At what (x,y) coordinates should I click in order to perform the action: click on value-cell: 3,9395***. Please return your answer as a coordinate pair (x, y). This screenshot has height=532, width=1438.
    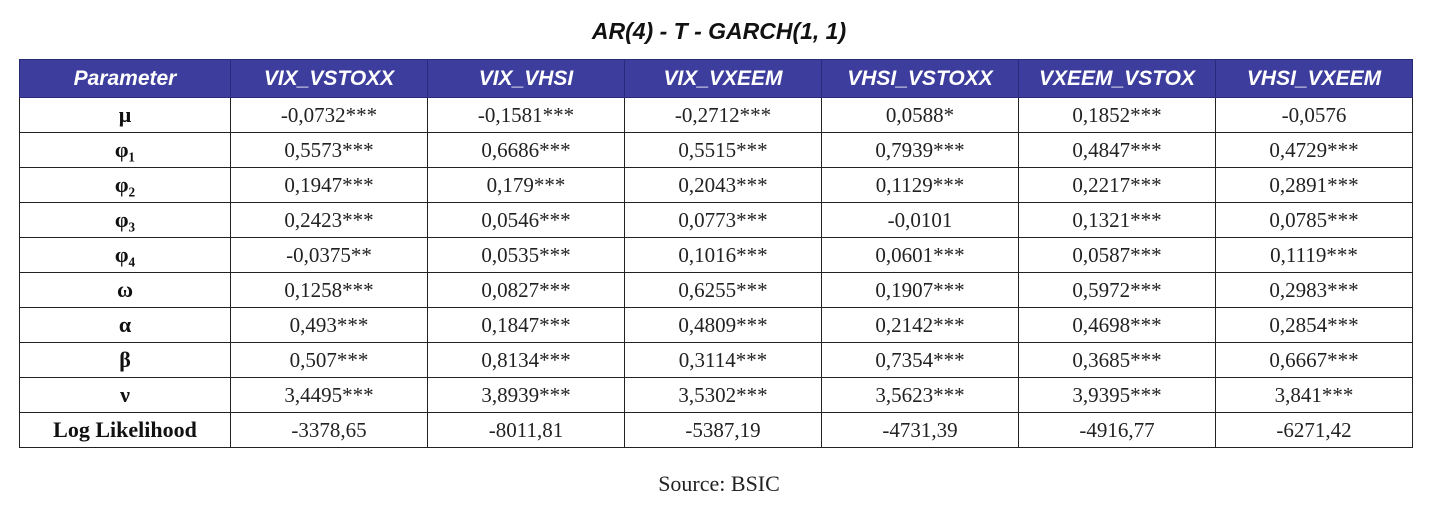
    Looking at the image, I should click on (1117, 395).